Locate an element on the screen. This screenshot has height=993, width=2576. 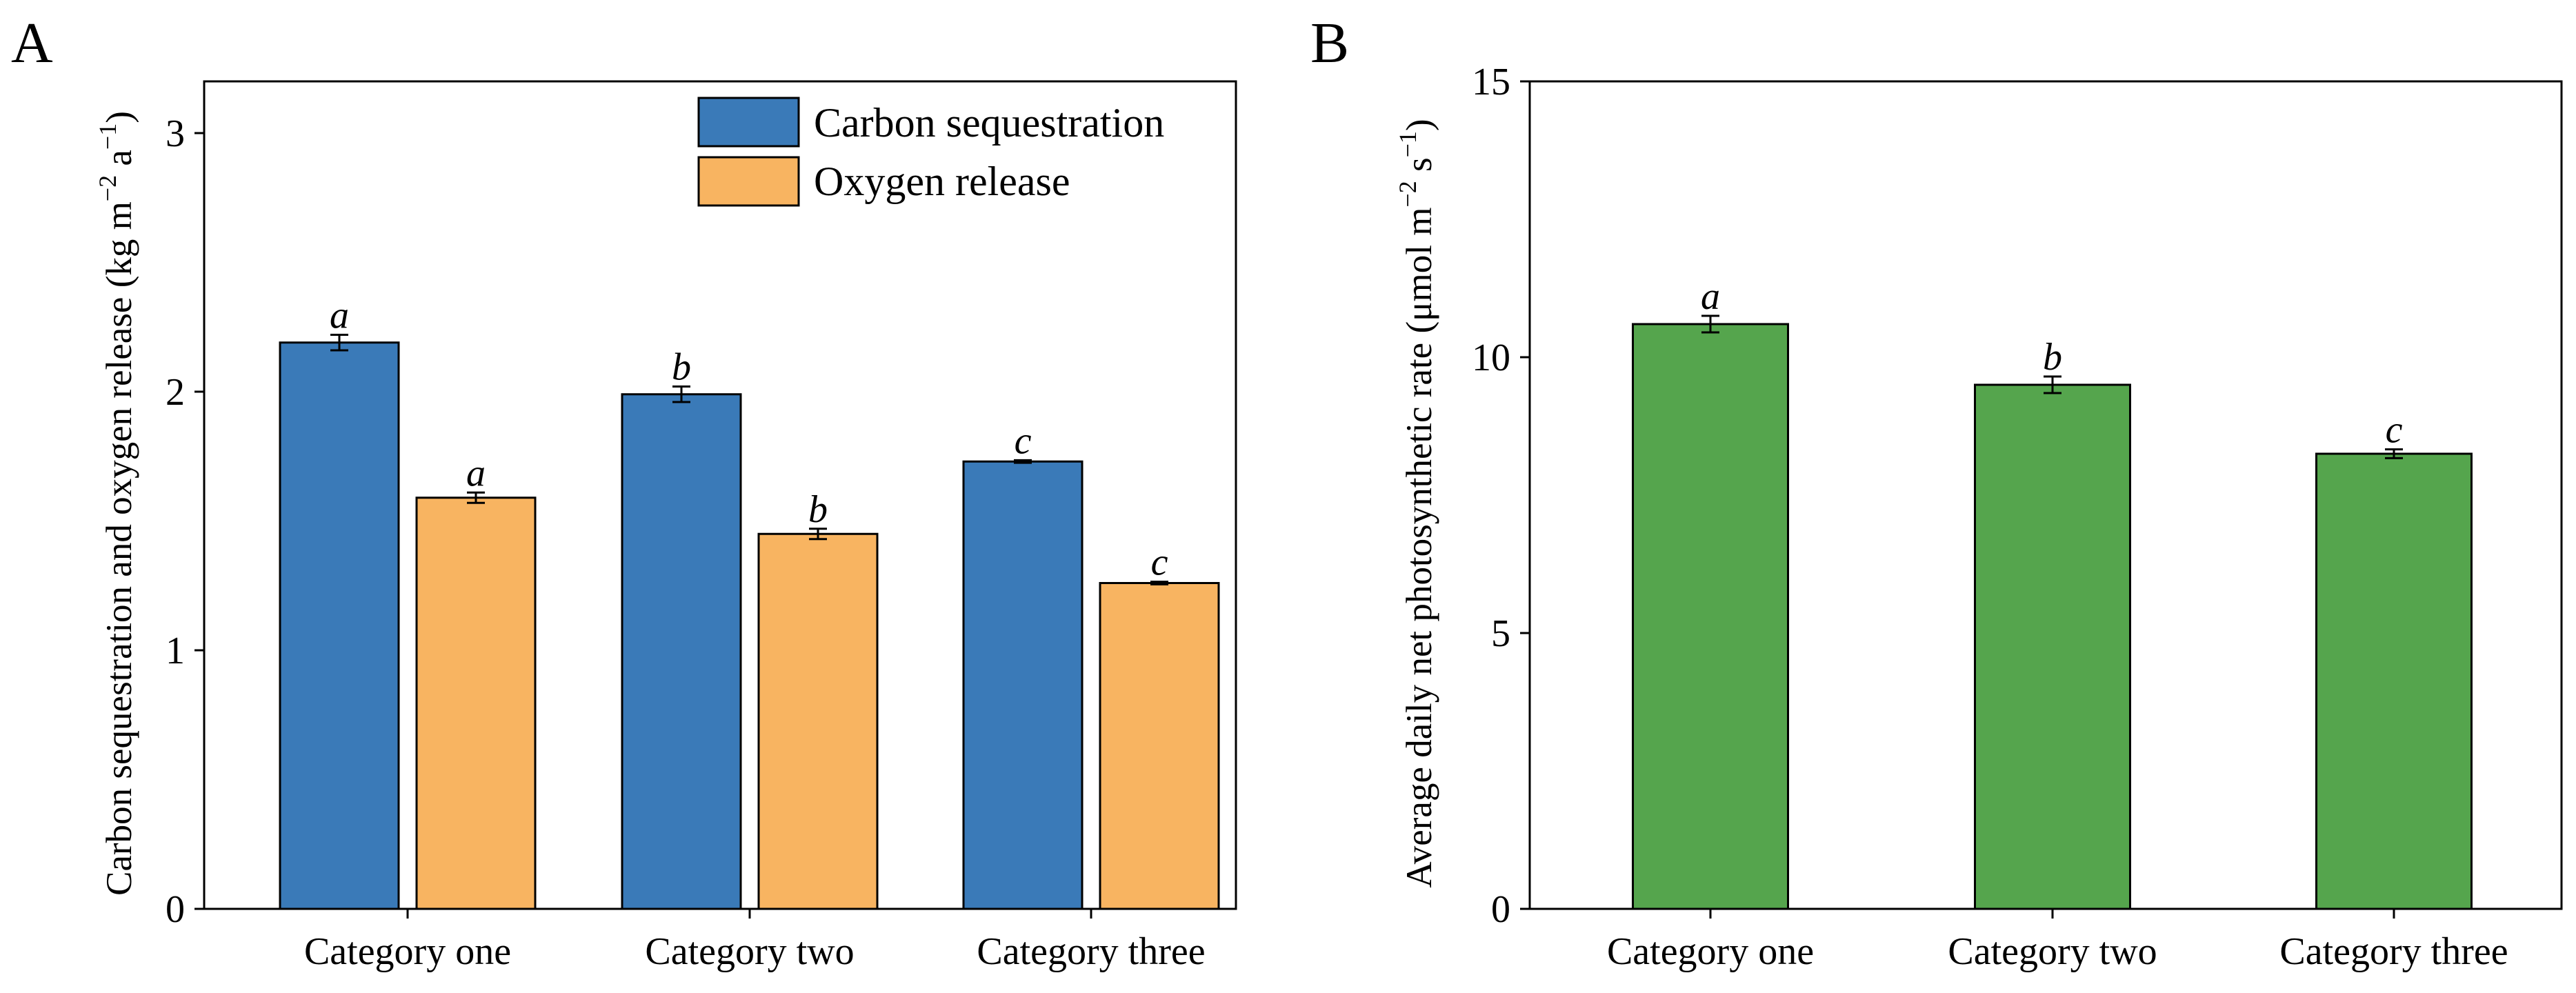
panel-b-x-tick-label: Category three is located at coordinates (2393, 951).